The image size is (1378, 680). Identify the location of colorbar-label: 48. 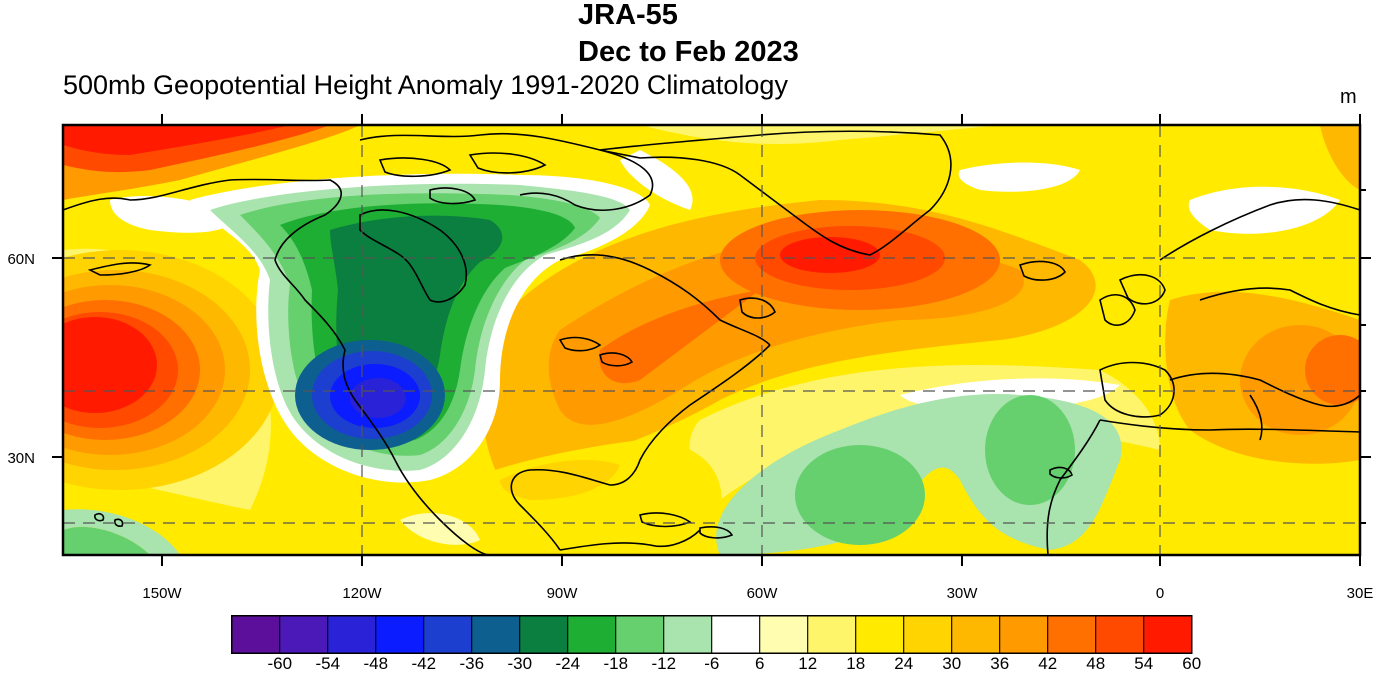
(1096, 663).